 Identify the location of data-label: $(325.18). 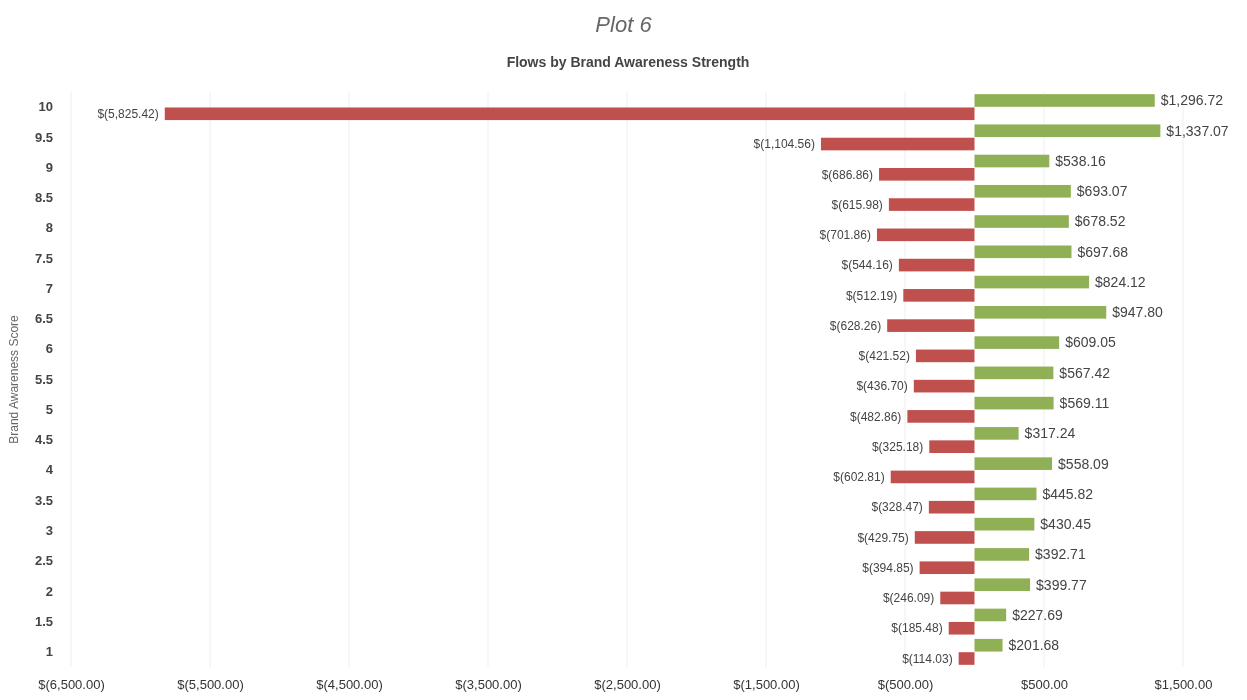
(897, 446).